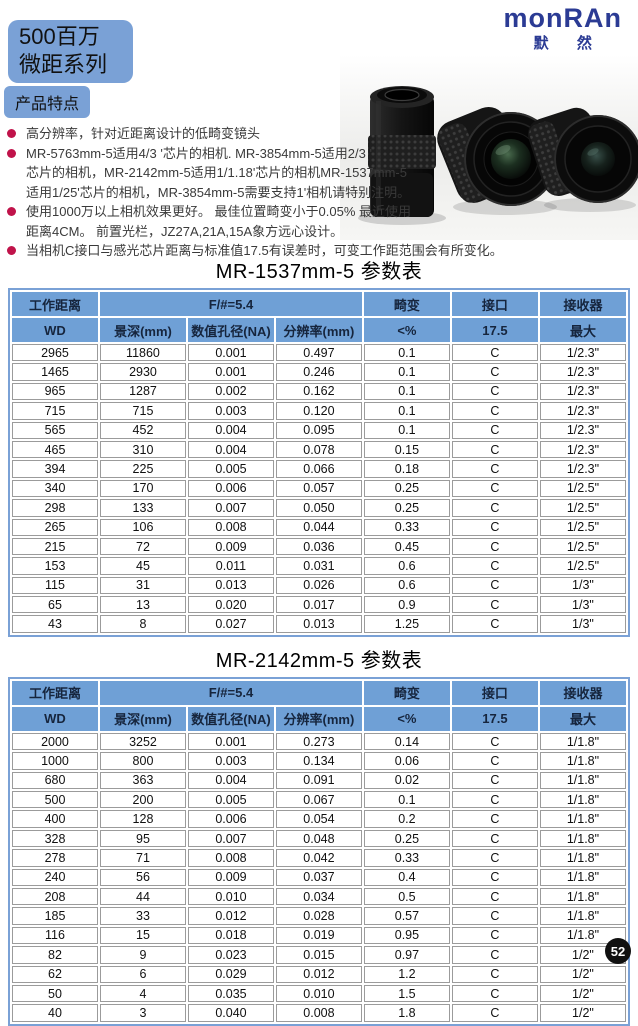  What do you see at coordinates (494, 330) in the screenshot?
I see `column-header: 17.5` at bounding box center [494, 330].